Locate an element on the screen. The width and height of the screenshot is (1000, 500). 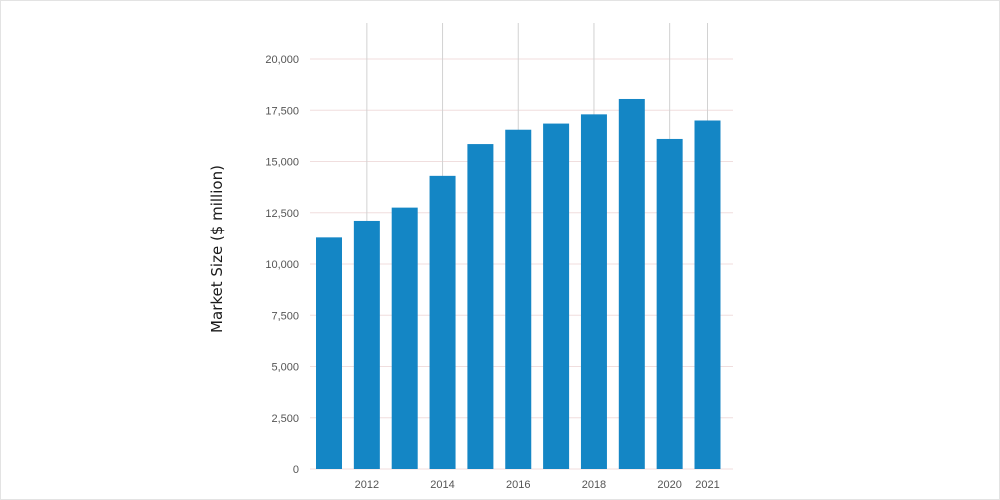
bar-2016 is located at coordinates (518, 299).